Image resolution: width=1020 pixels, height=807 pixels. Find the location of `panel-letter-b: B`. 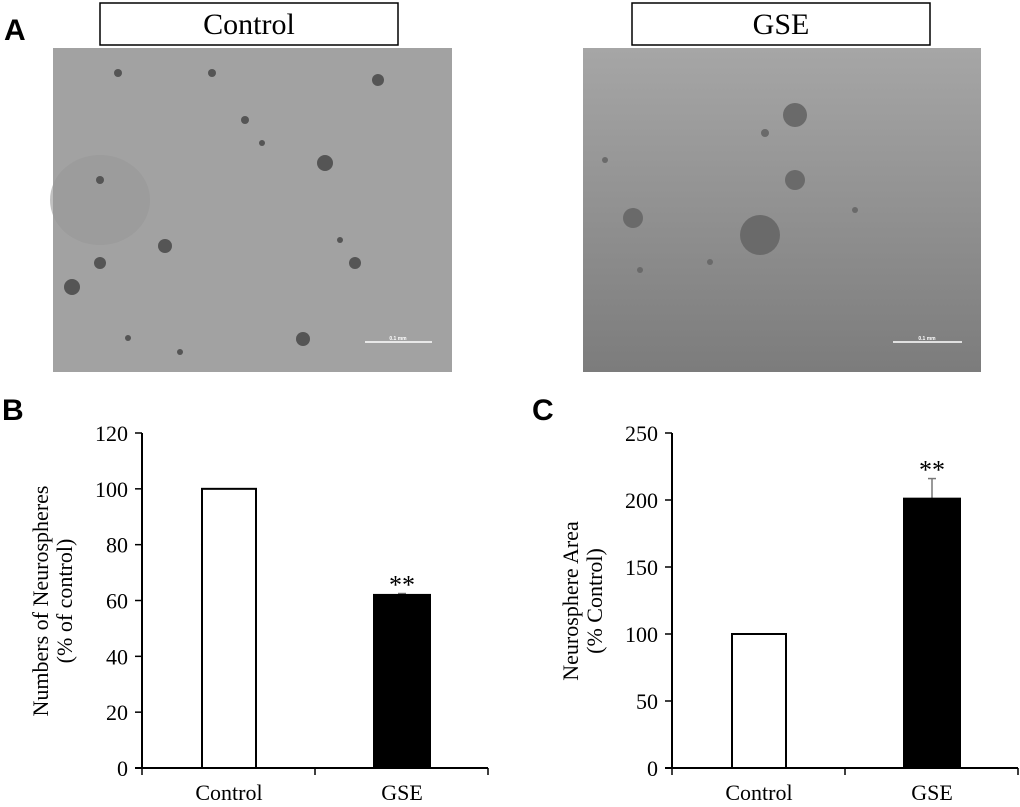

panel-letter-b: B is located at coordinates (13, 410).